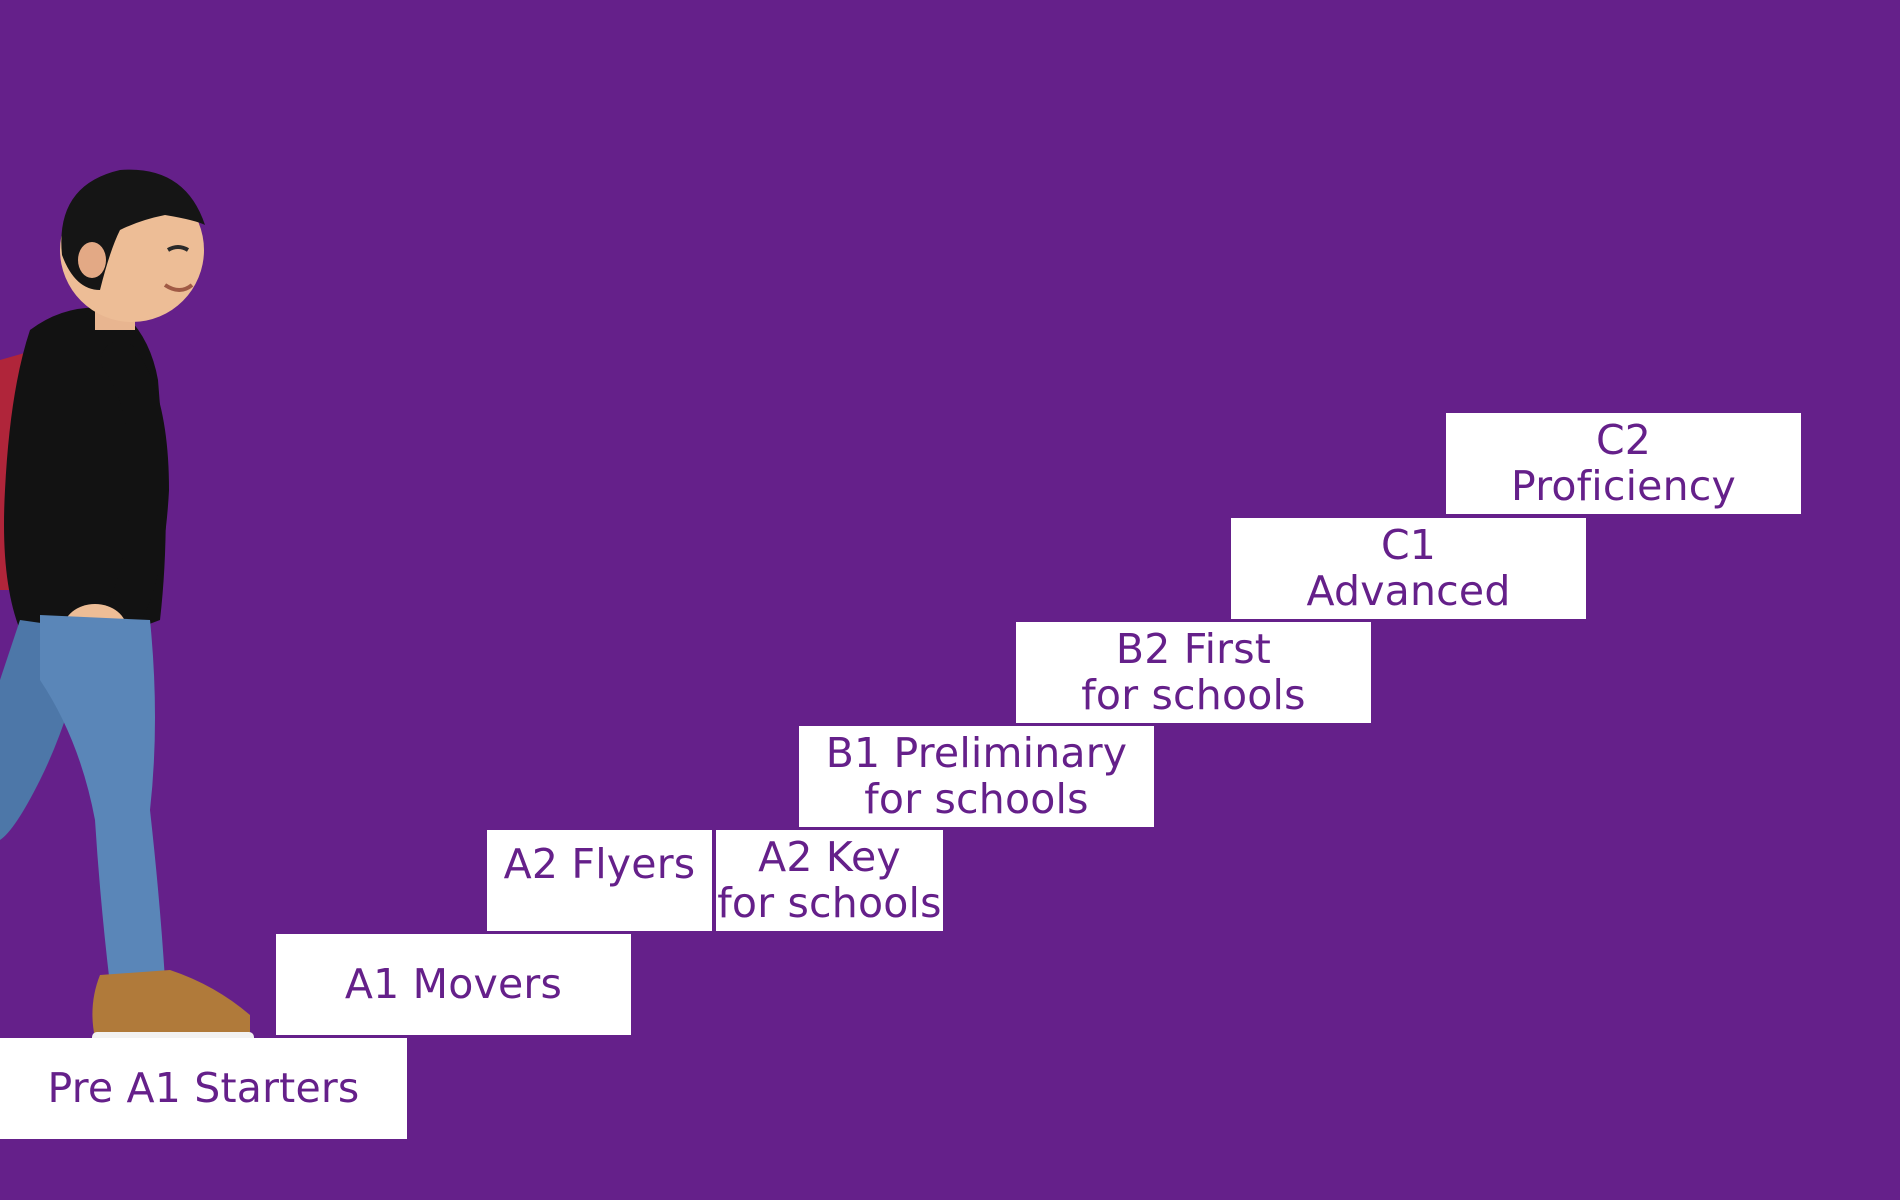 The width and height of the screenshot is (1900, 1200). What do you see at coordinates (102, 800) in the screenshot?
I see `jeans-front-leg` at bounding box center [102, 800].